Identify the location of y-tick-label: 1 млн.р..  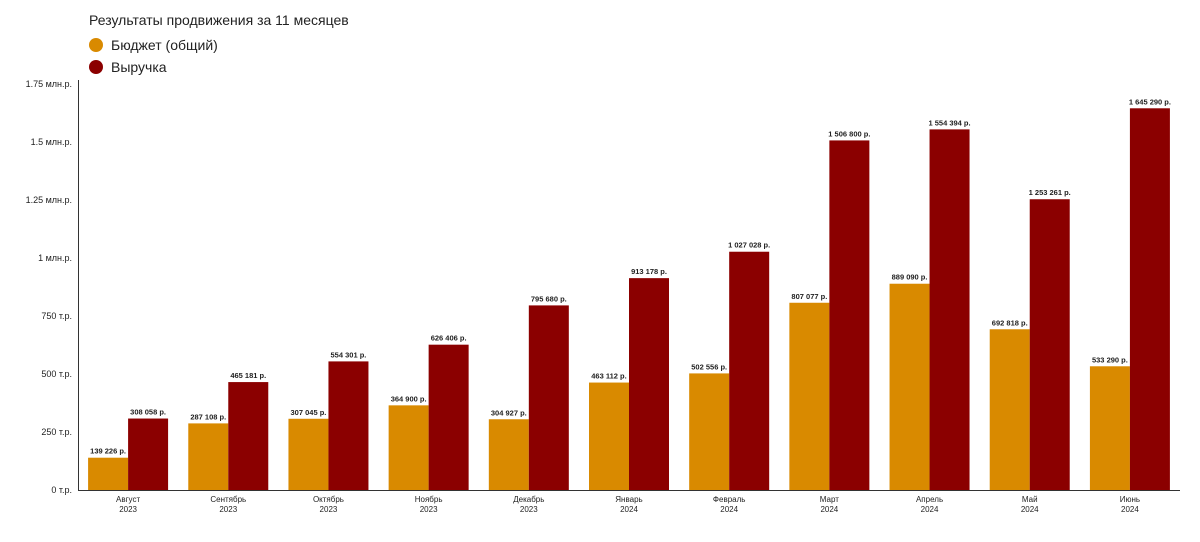
(55, 258).